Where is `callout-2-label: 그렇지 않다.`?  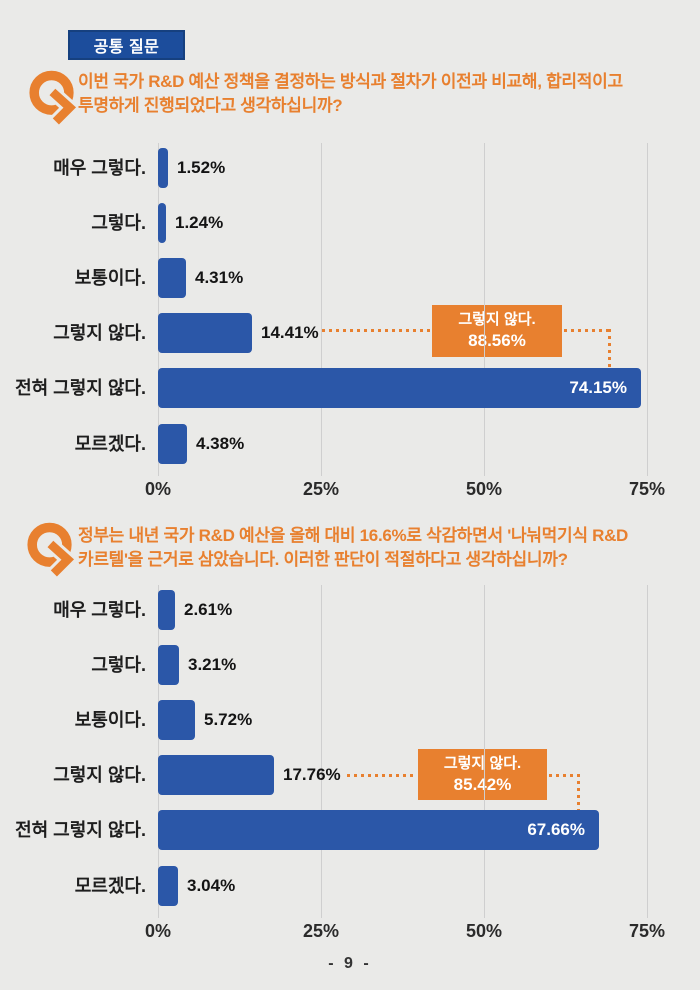 callout-2-label: 그렇지 않다. is located at coordinates (482, 763).